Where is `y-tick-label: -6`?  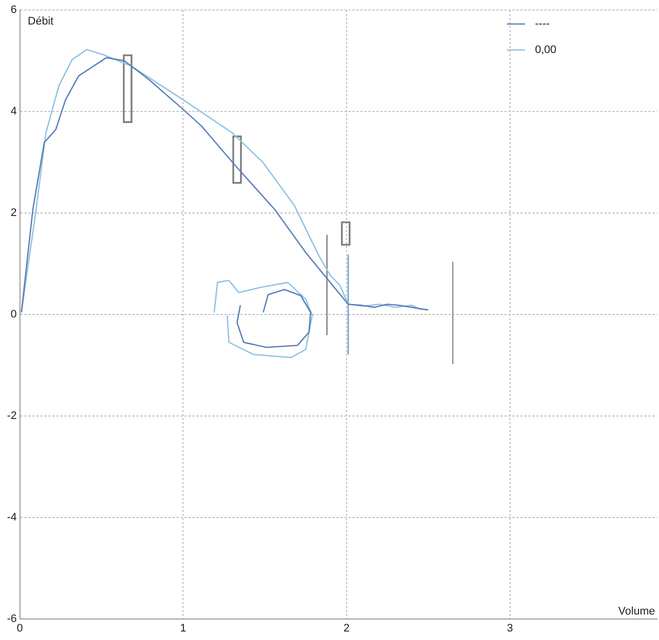 y-tick-label: -6 is located at coordinates (12, 618).